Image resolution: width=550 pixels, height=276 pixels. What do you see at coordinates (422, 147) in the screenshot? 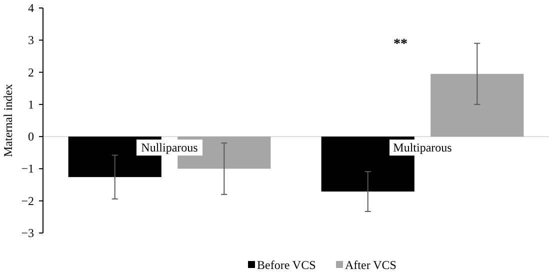
I see `x-tick-label: Multiparous` at bounding box center [422, 147].